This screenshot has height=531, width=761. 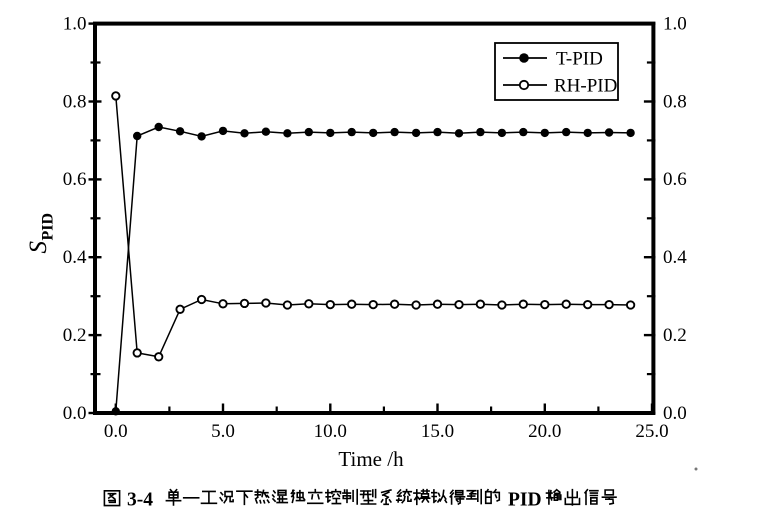 What do you see at coordinates (330, 431) in the screenshot?
I see `svg-text: 10.0` at bounding box center [330, 431].